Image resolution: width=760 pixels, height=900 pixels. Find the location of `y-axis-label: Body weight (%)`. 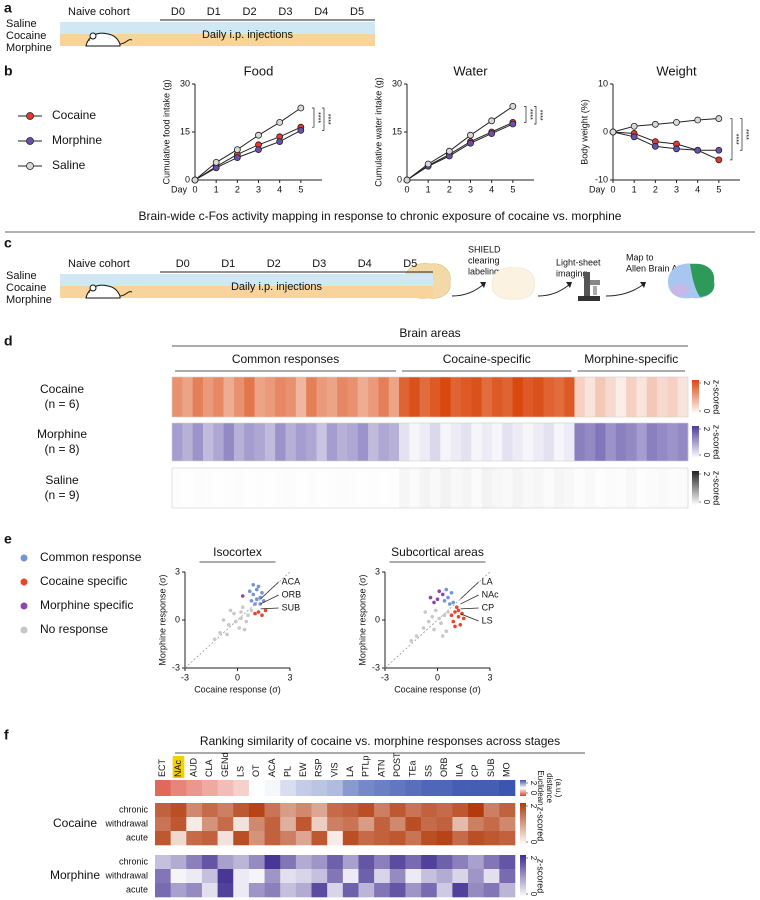

y-axis-label: Body weight (%) is located at coordinates (584, 132).